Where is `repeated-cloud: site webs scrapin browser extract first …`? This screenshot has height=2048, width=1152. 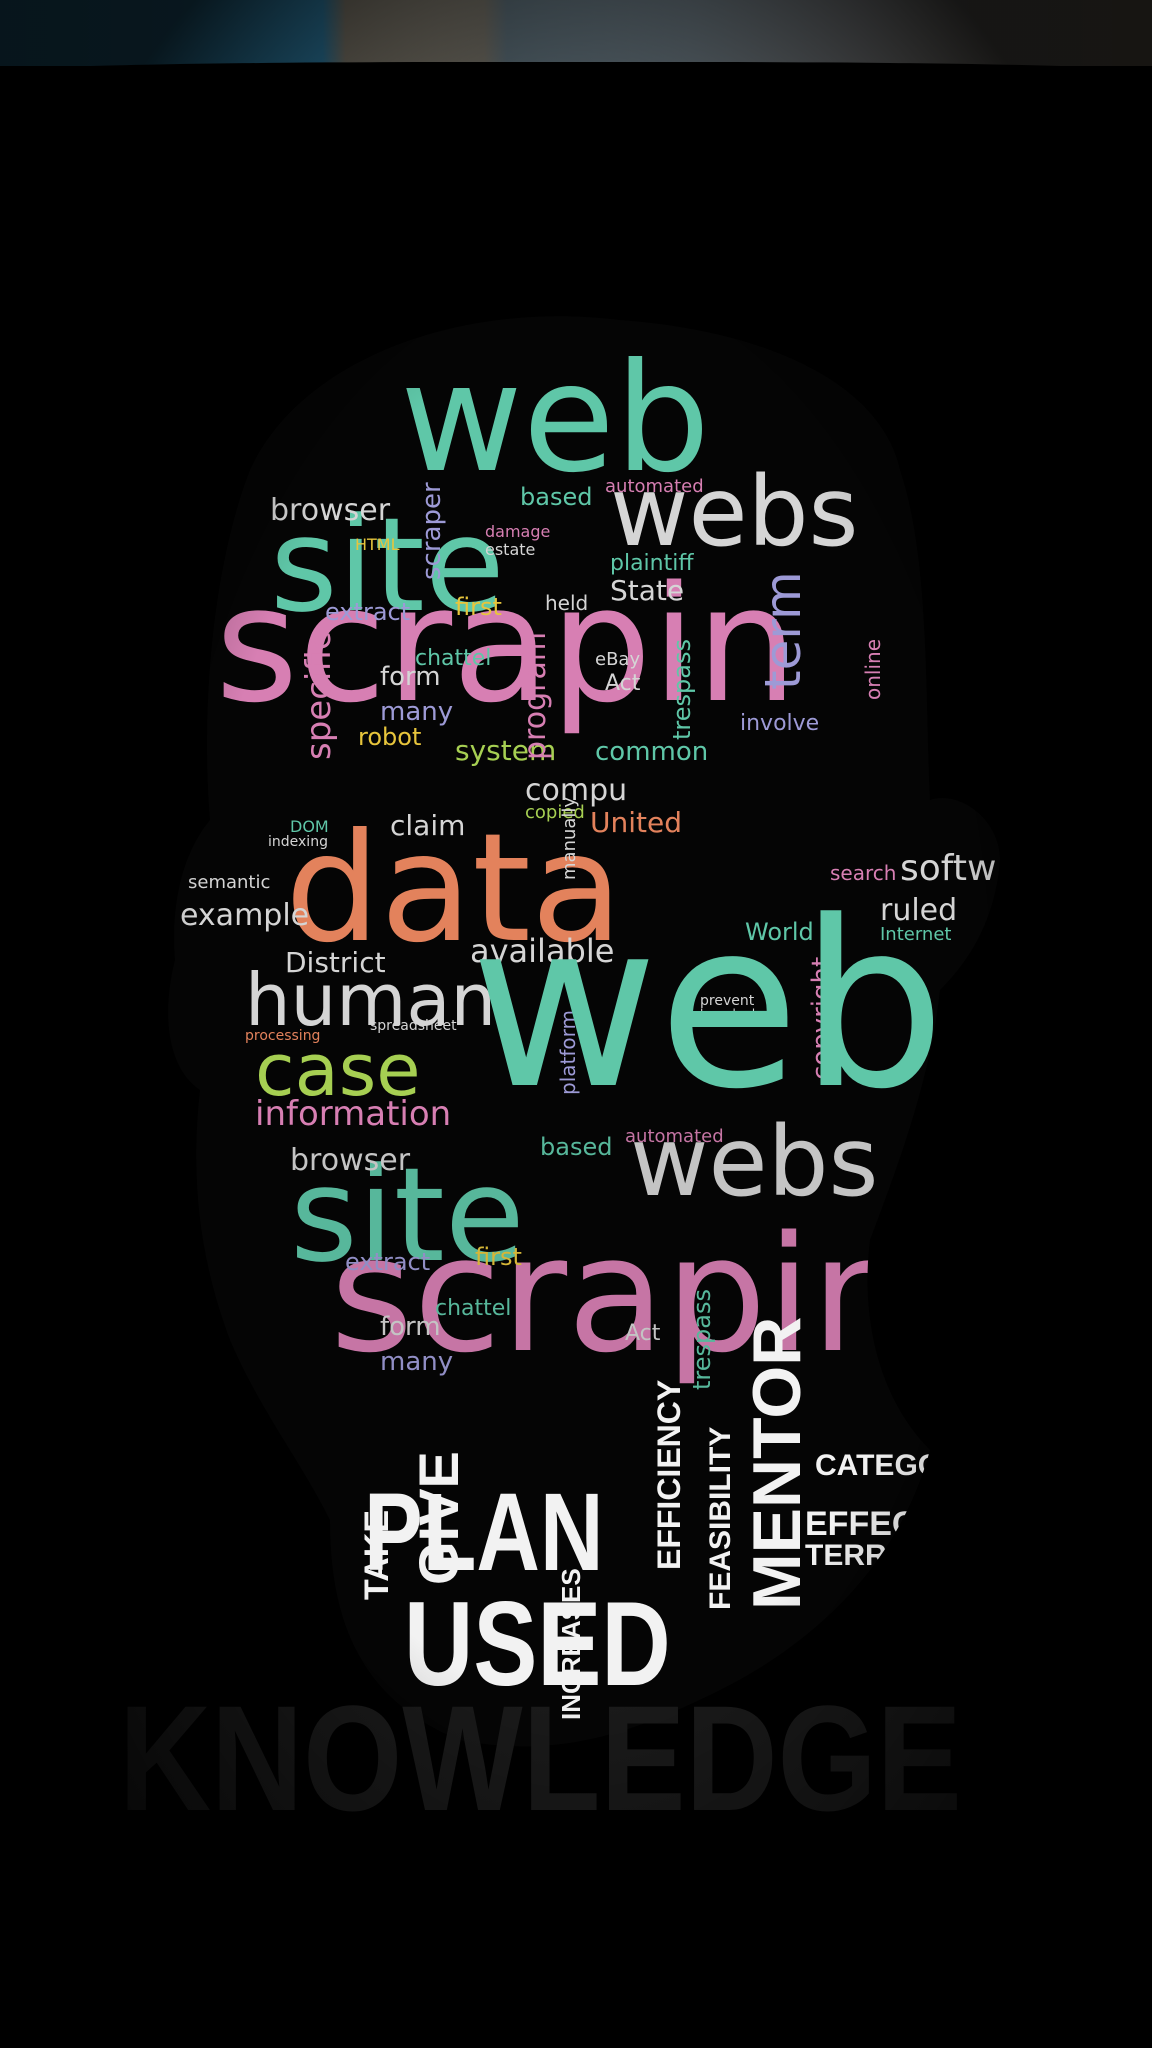 repeated-cloud: site webs scrapin browser extract first … is located at coordinates (601, 1248).